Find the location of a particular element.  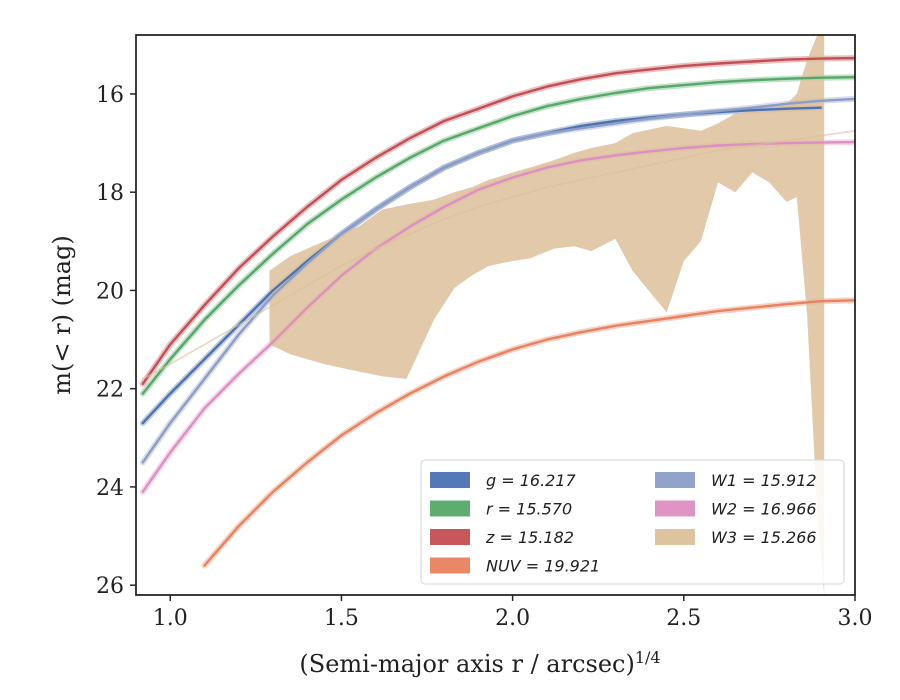

x-axis-title: (Semi-major axis r / arcsec)1/4 is located at coordinates (479, 663).